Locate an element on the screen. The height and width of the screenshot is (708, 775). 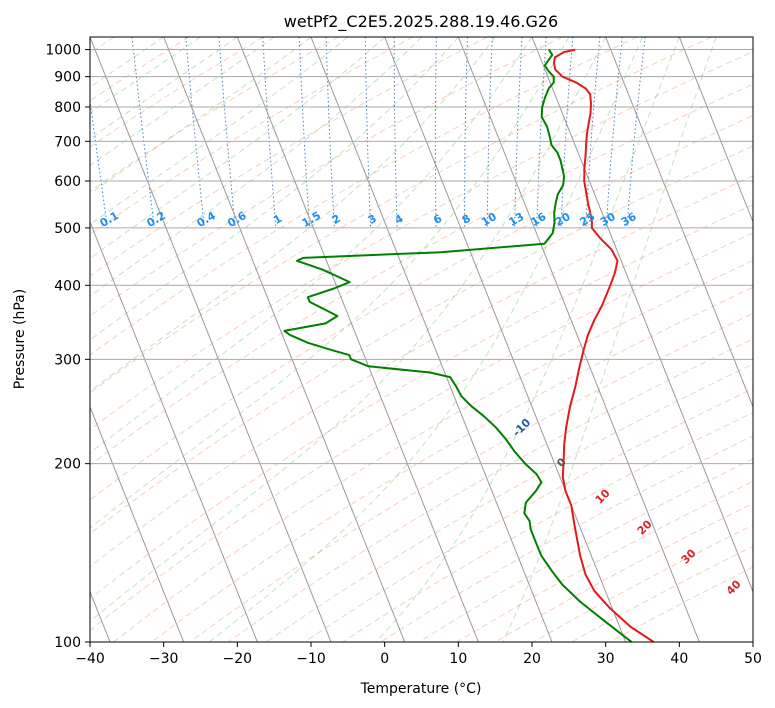
x-axis: −40 −30 −20 −10 0 10 20 30 40 50 is located at coordinates (418, 654).